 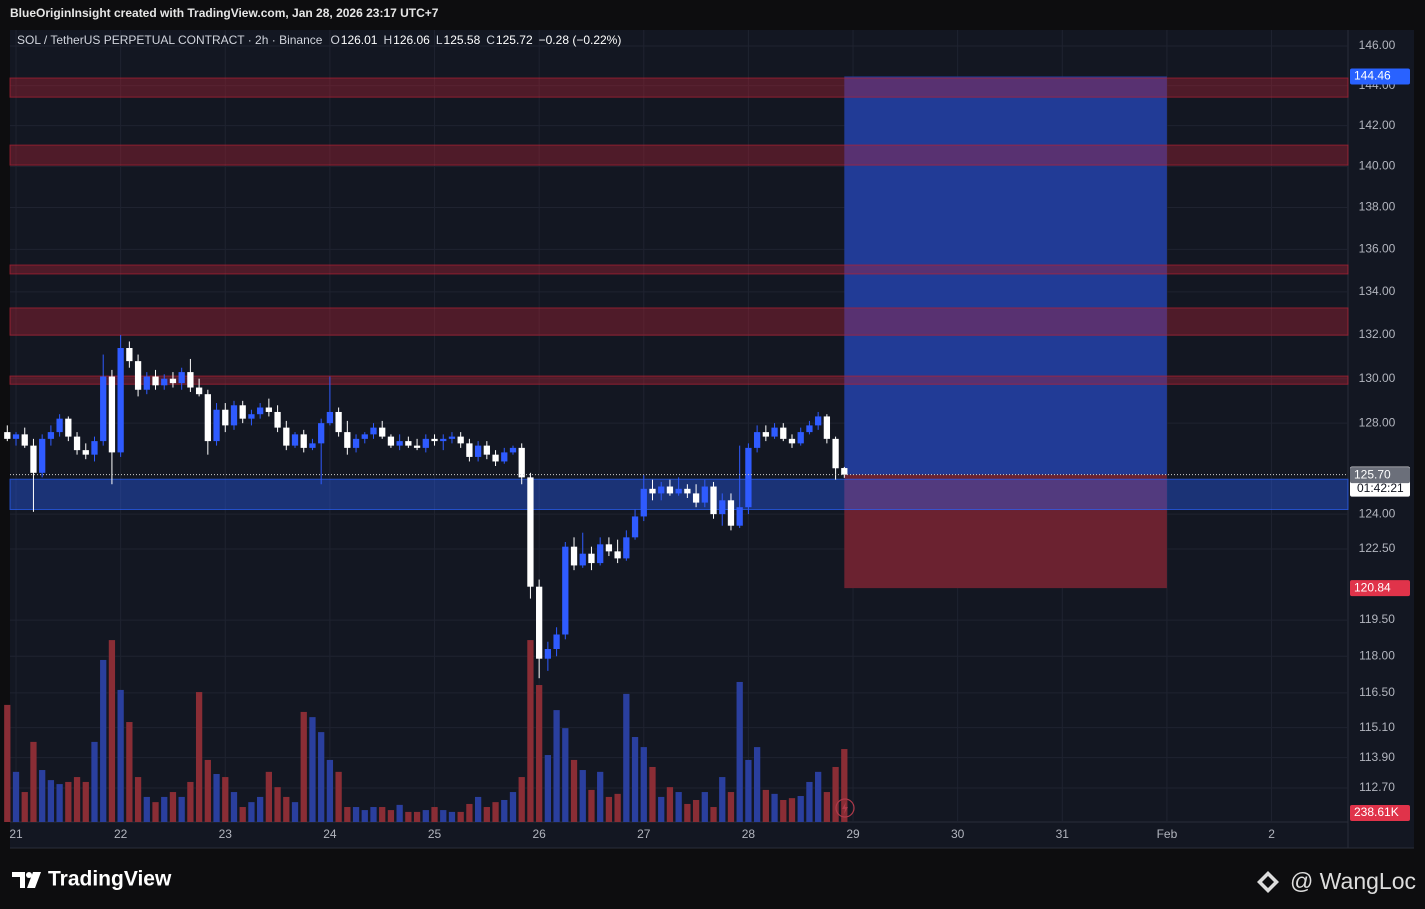 I want to click on y-tick-label: 132.00, so click(x=1377, y=334).